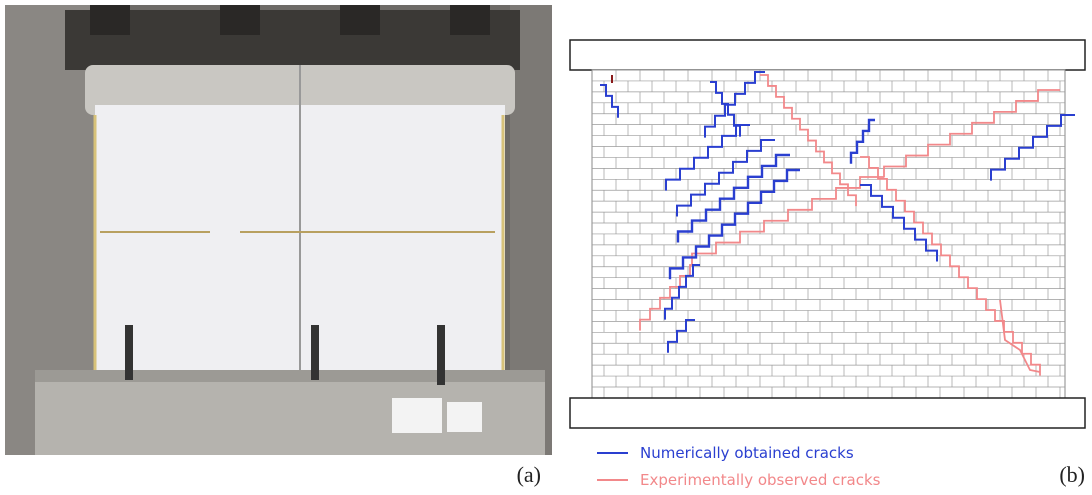 The image size is (1092, 495). I want to click on legend-label: Numerically obtained cracks, so click(747, 453).